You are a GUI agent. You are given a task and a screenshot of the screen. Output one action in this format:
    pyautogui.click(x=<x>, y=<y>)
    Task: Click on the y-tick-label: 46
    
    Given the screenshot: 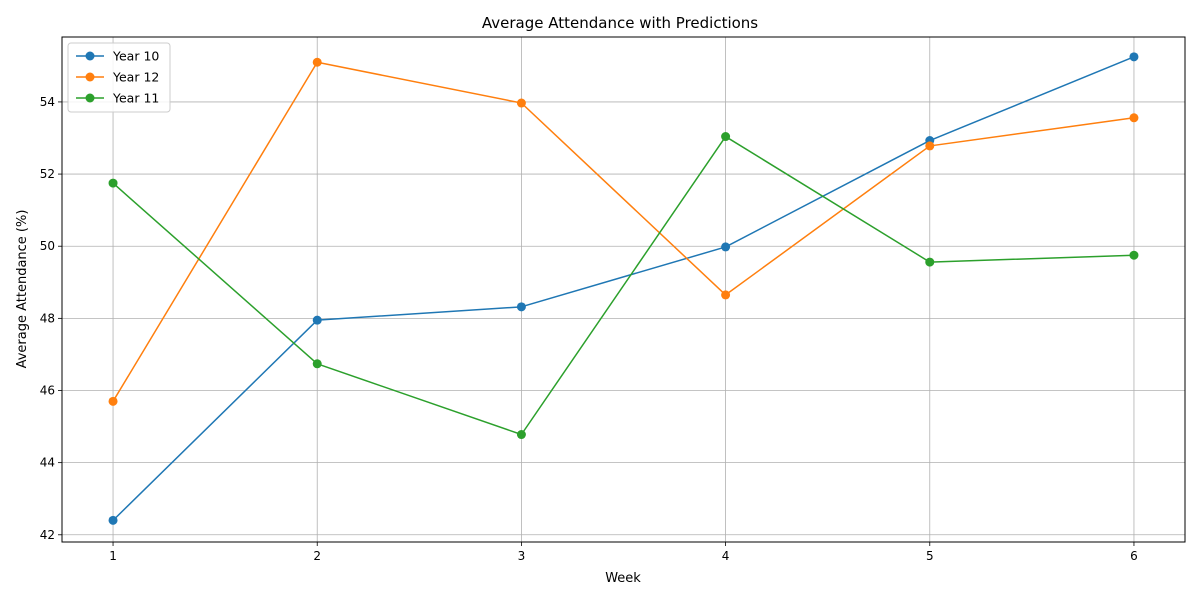 What is the action you would take?
    pyautogui.click(x=47, y=391)
    